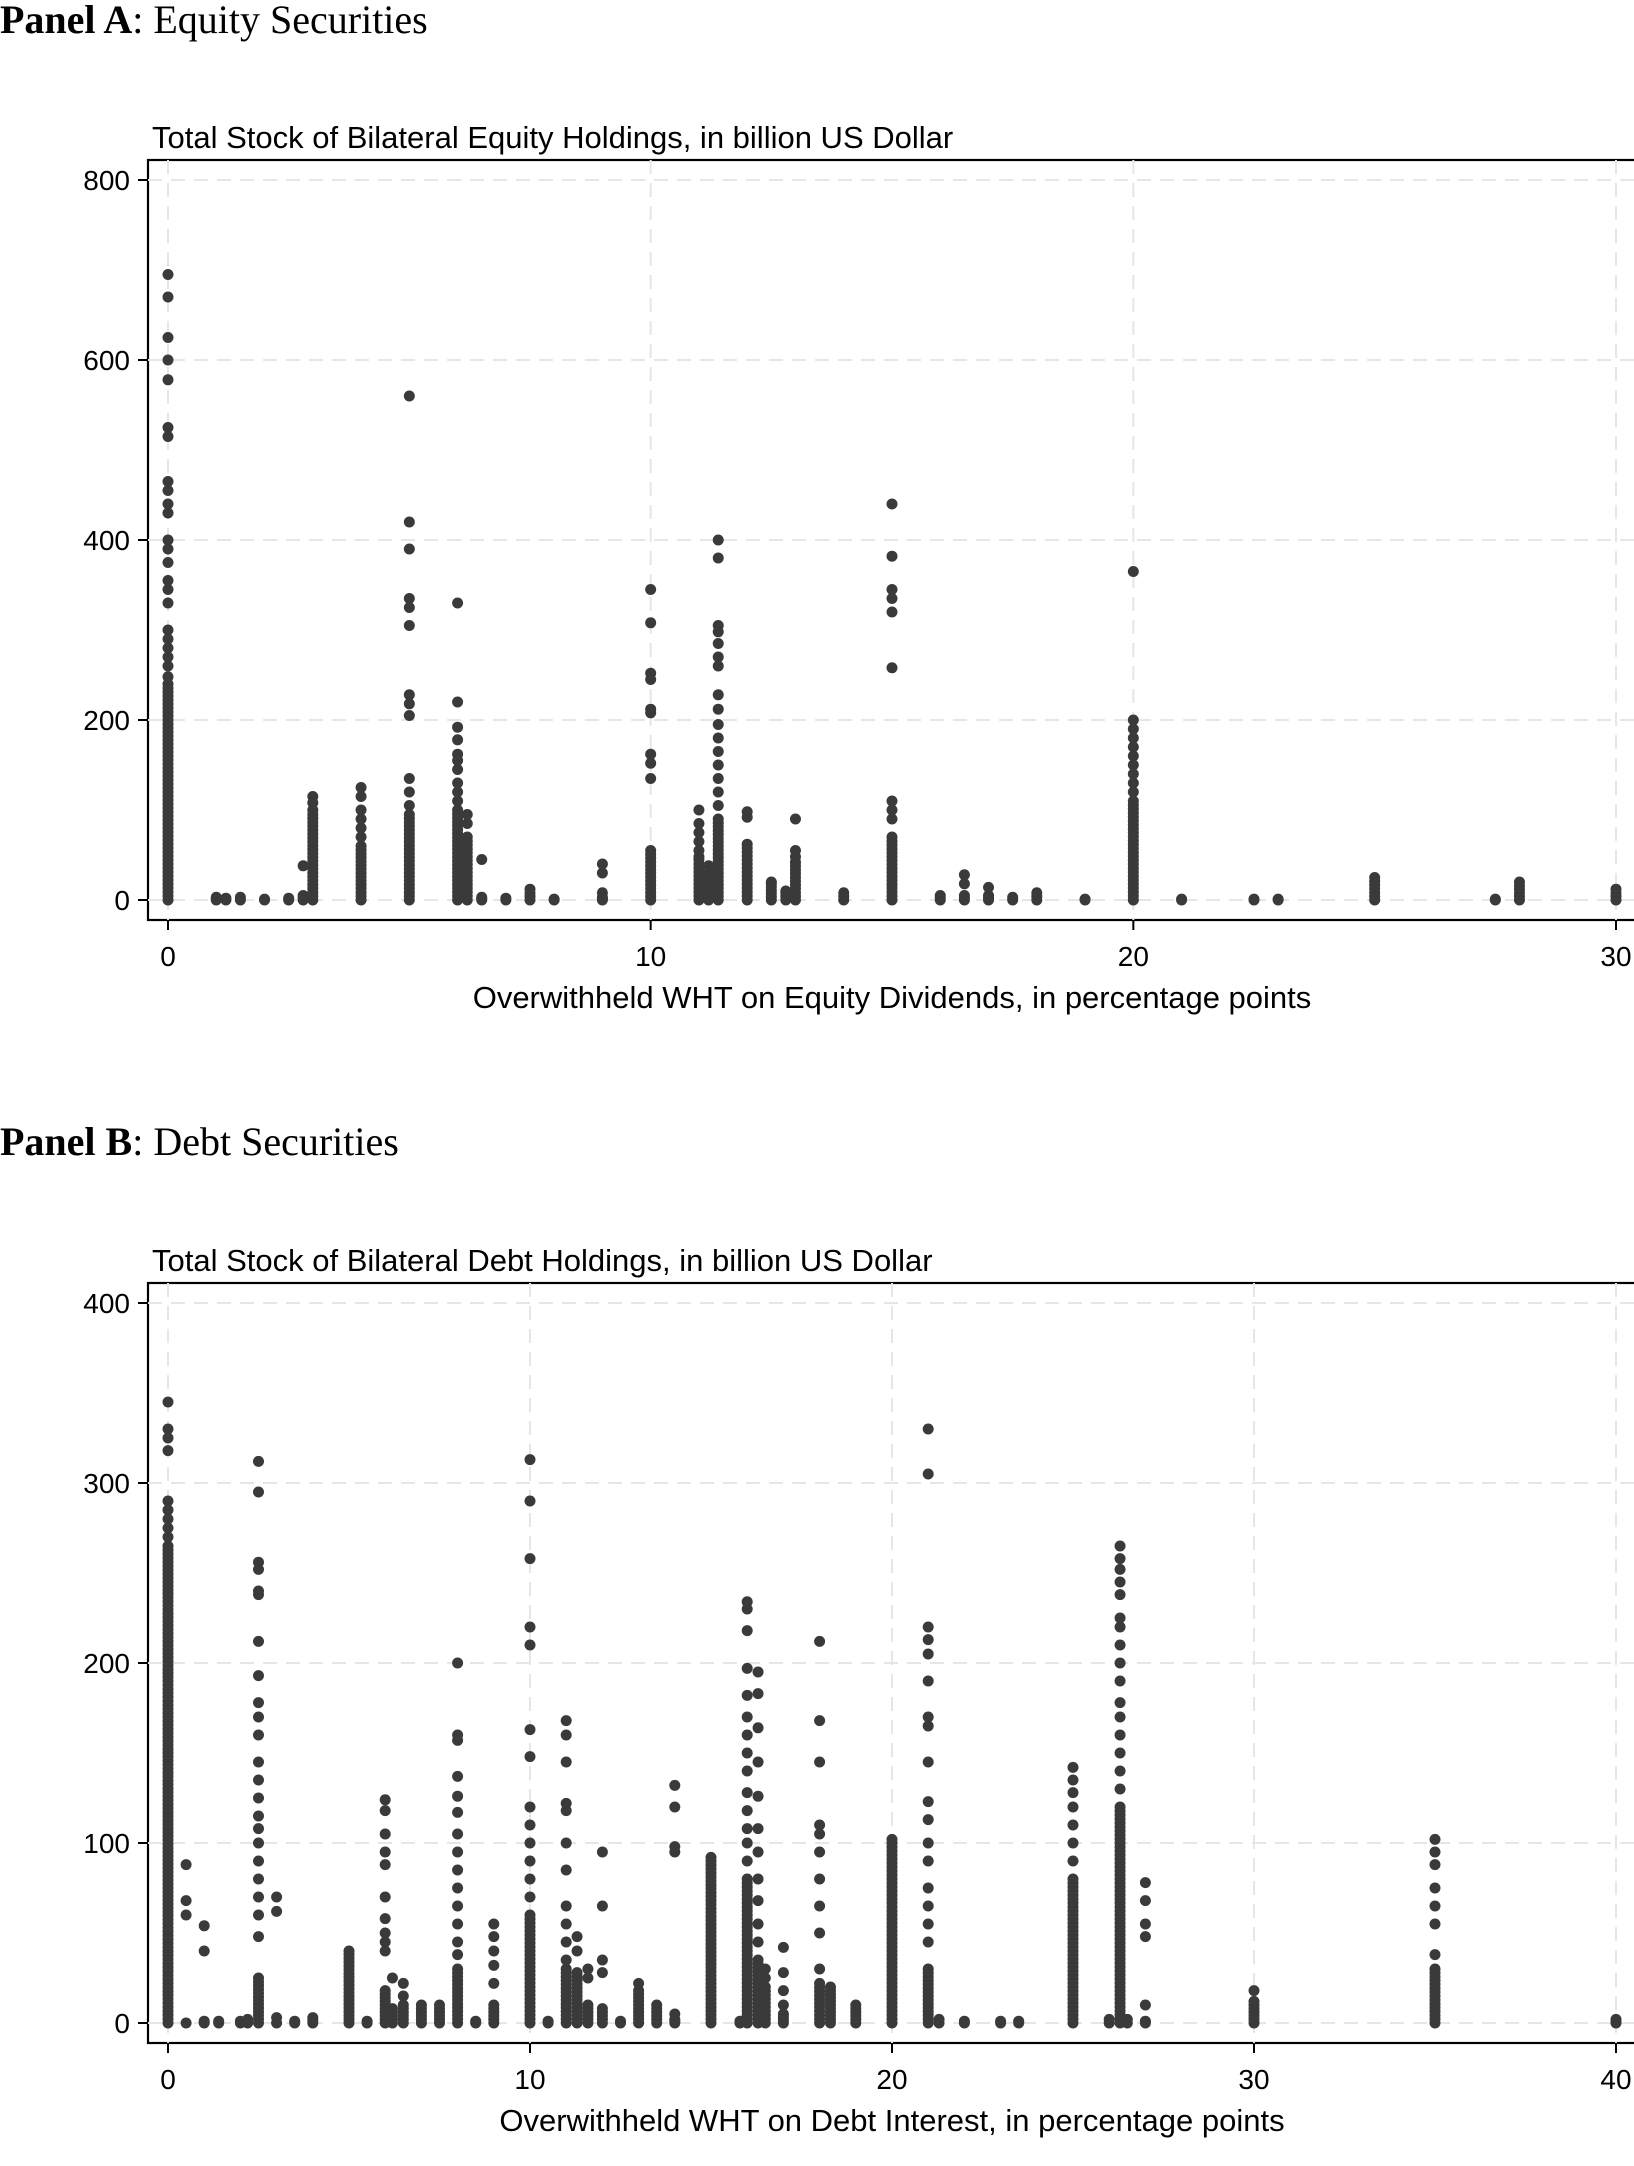 The image size is (1634, 2166). I want to click on panel-a-heading: Panel A: Equity Securities, so click(214, 20).